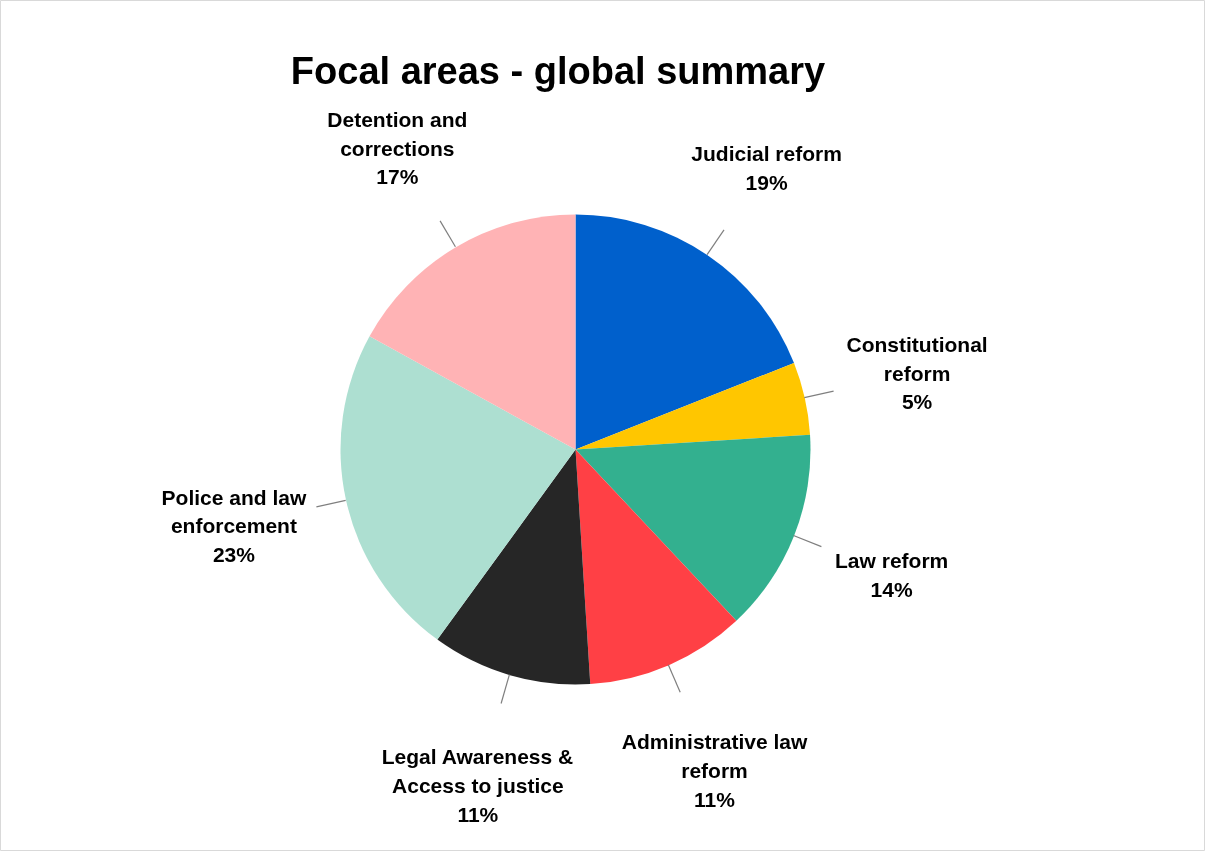 The width and height of the screenshot is (1211, 857). What do you see at coordinates (766, 154) in the screenshot?
I see `slice-label: Judicial reform` at bounding box center [766, 154].